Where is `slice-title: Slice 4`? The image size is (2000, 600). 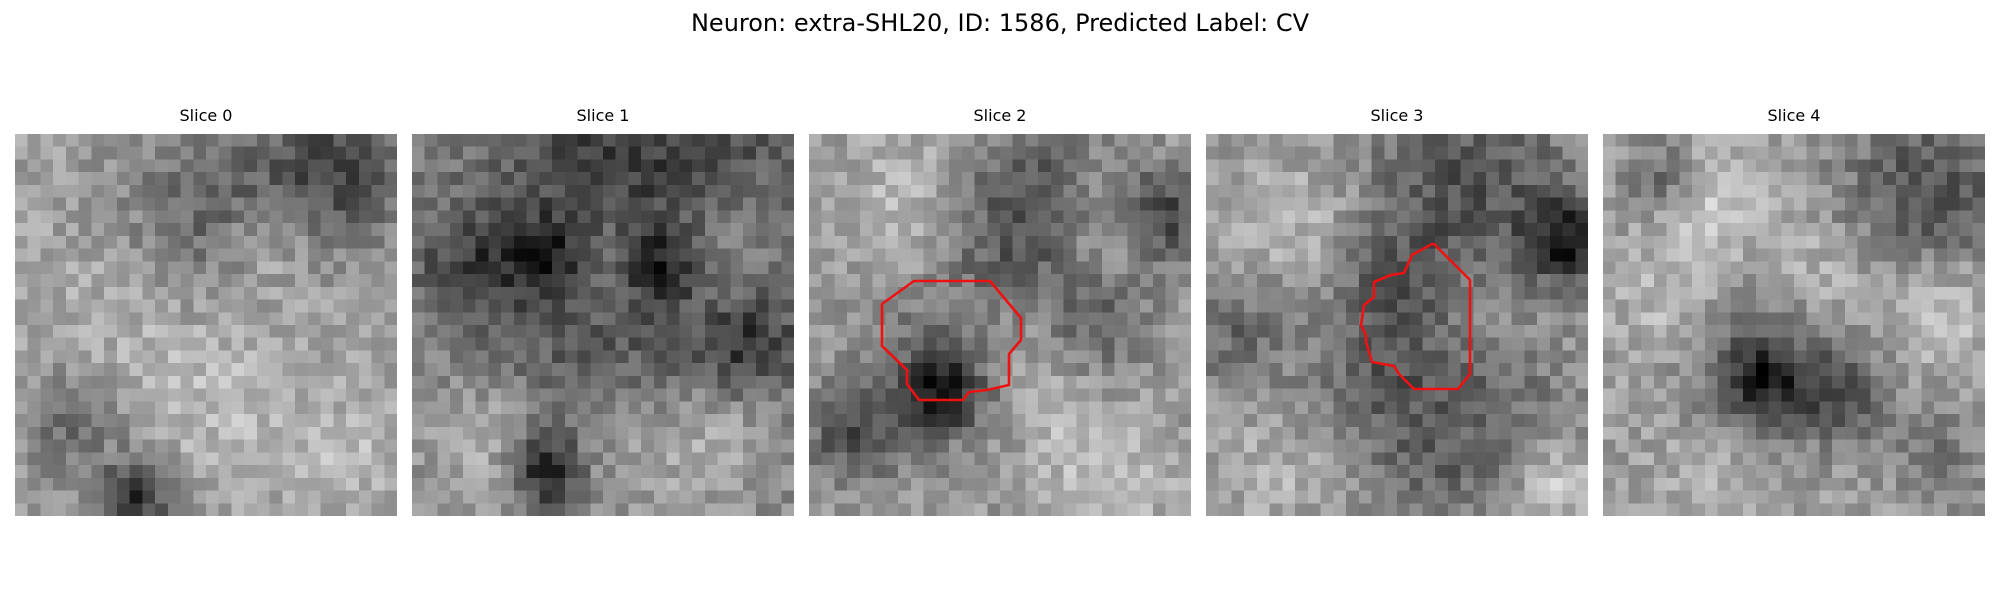 slice-title: Slice 4 is located at coordinates (1794, 115).